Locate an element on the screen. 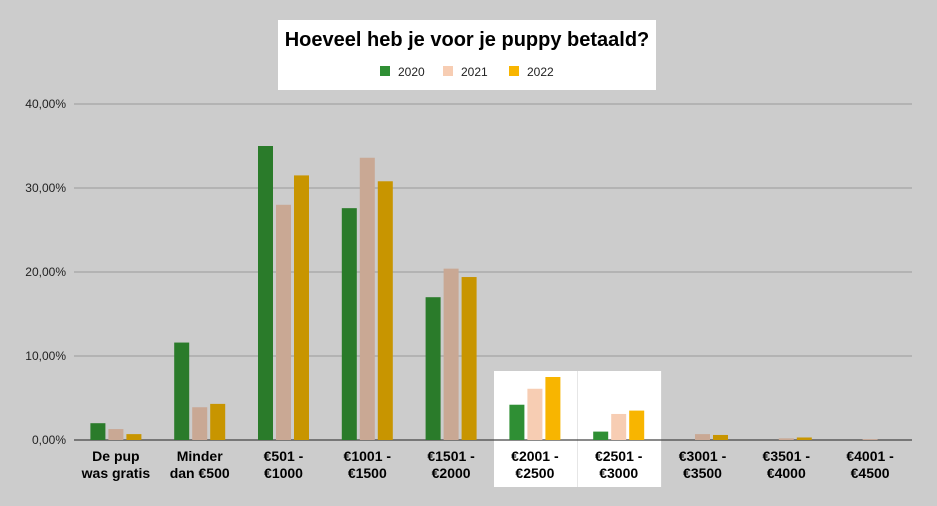 The image size is (937, 506). bar-2021-cat3 is located at coordinates (367, 298).